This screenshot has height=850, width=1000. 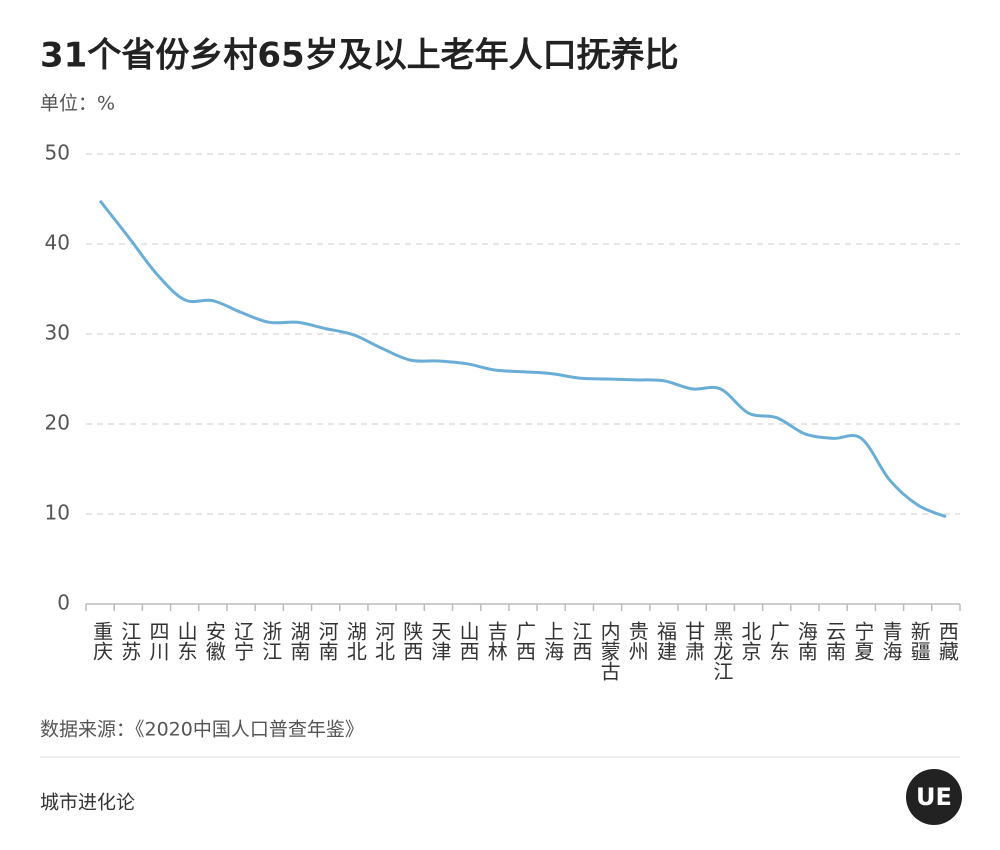 I want to click on x-tick-label: 内蒙古, so click(x=609, y=651).